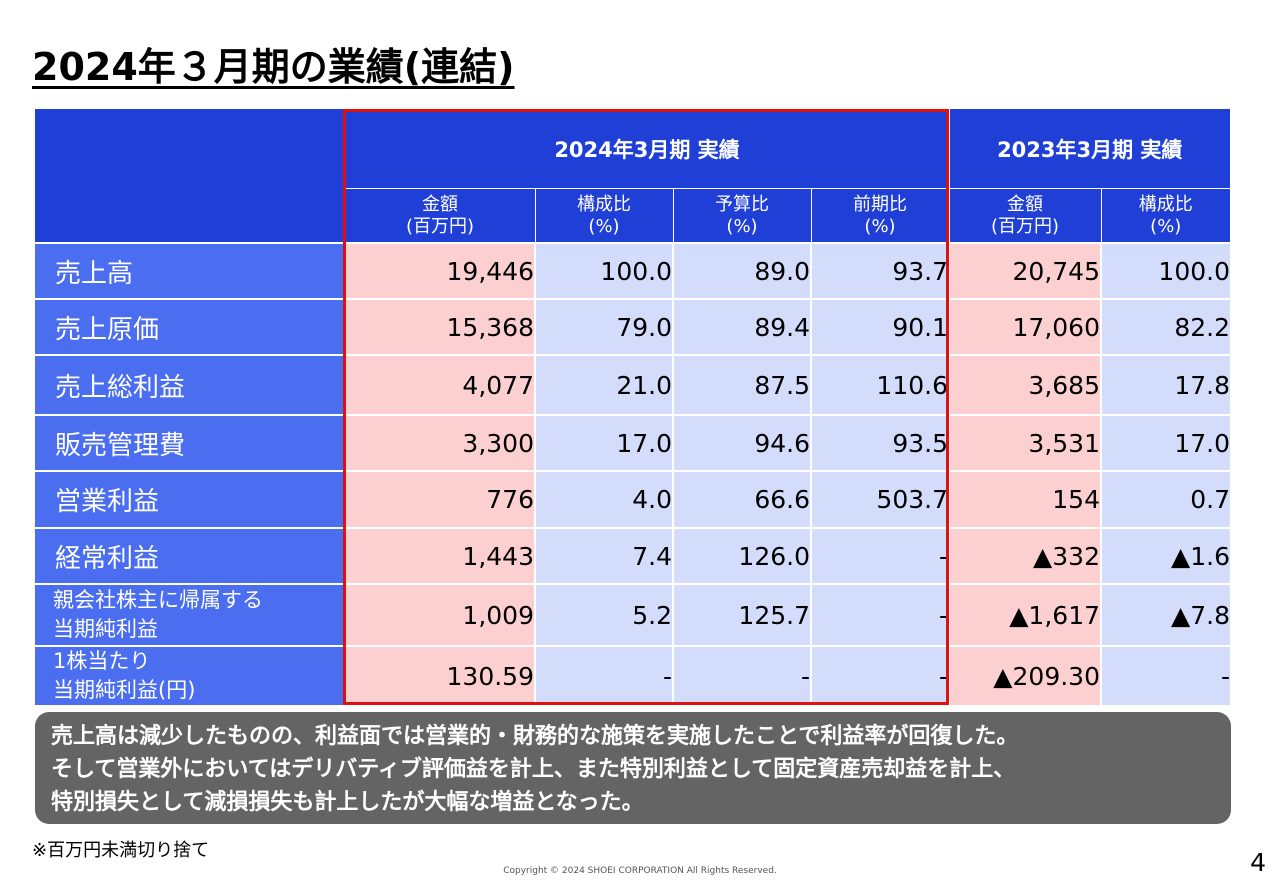 The height and width of the screenshot is (886, 1280). What do you see at coordinates (439, 614) in the screenshot?
I see `cell-amount-2024: 1,009` at bounding box center [439, 614].